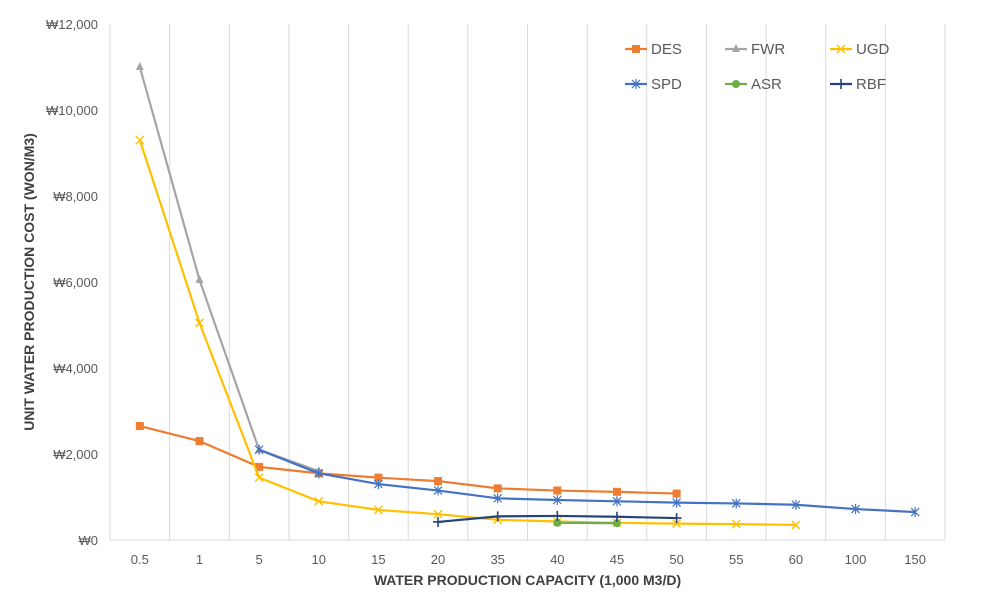 The width and height of the screenshot is (981, 611). I want to click on y-tick-label: ₩8,000, so click(75, 196).